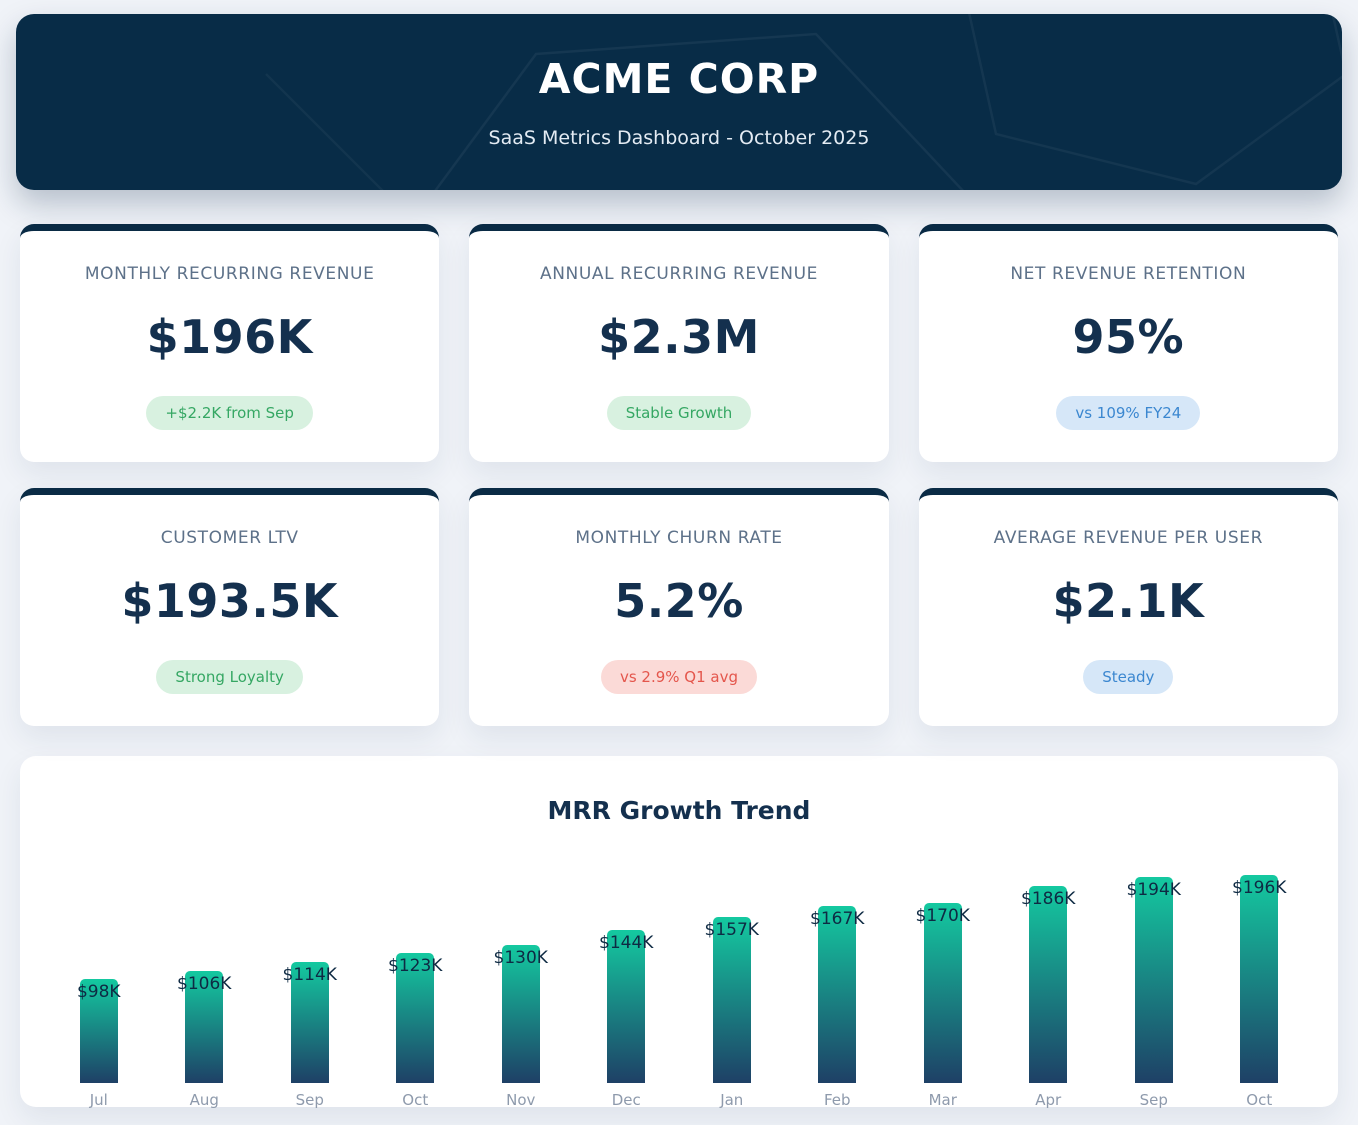  I want to click on bar-column: $157K, so click(732, 977).